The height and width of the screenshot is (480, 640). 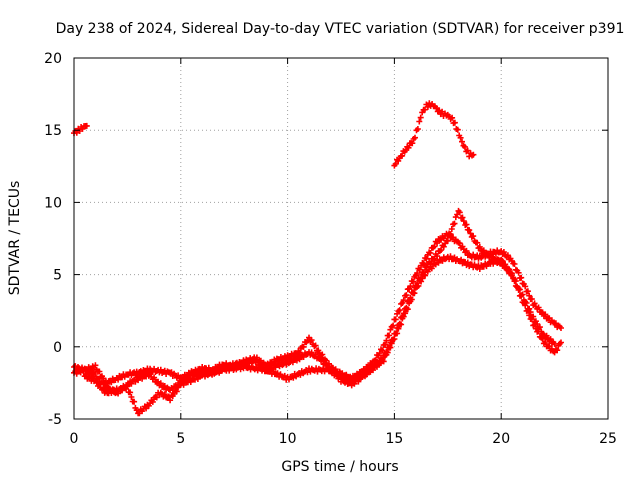 I want to click on y-tick-label: -5, so click(x=55, y=420).